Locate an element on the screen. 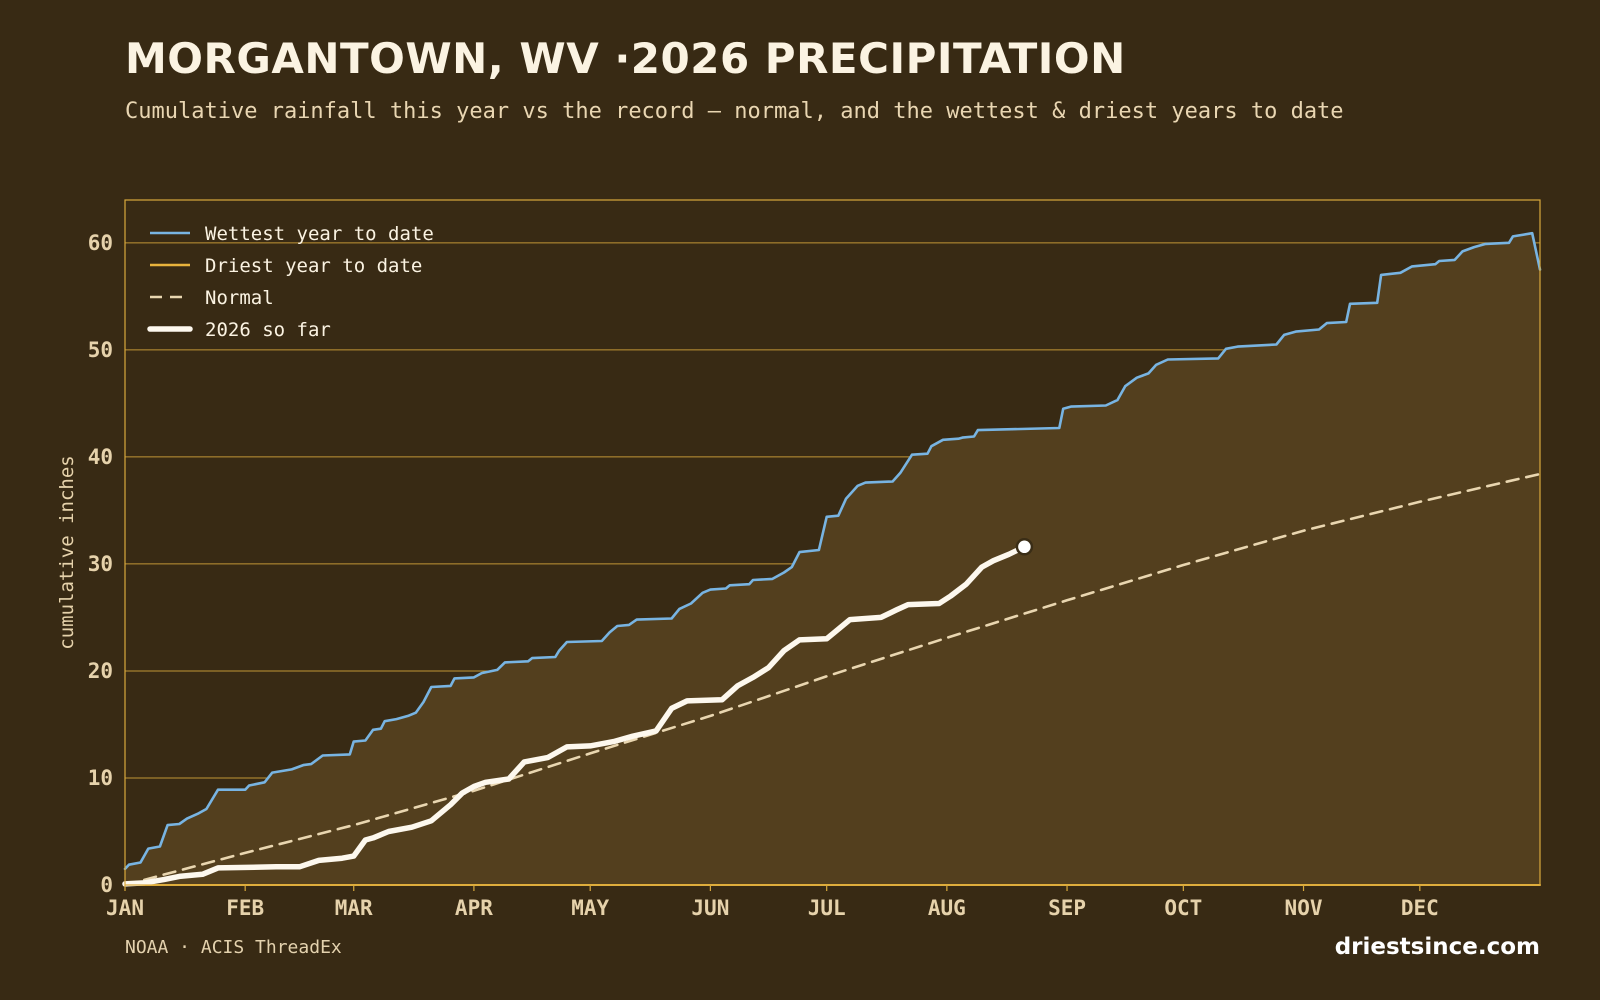 This screenshot has height=1000, width=1600. y-tick-label: 50 is located at coordinates (100, 350).